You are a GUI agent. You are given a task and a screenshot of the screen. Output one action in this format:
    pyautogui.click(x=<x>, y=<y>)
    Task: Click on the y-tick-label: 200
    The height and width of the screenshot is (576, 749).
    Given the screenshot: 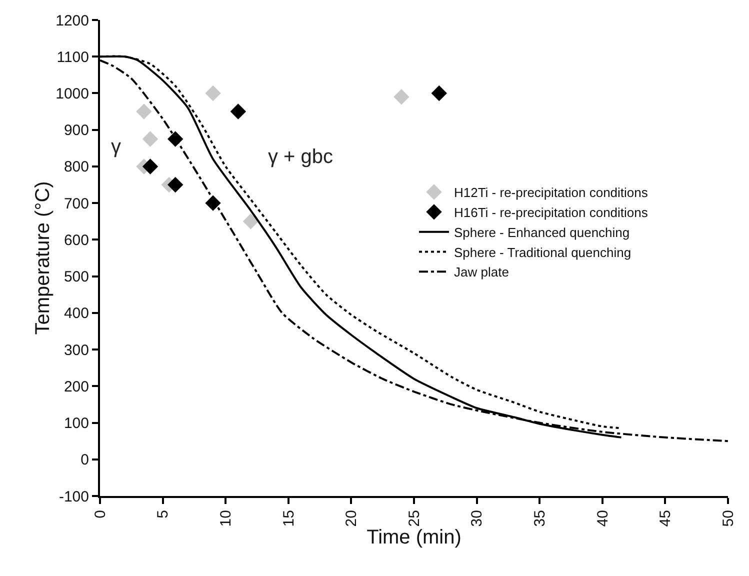 What is the action you would take?
    pyautogui.click(x=76, y=387)
    